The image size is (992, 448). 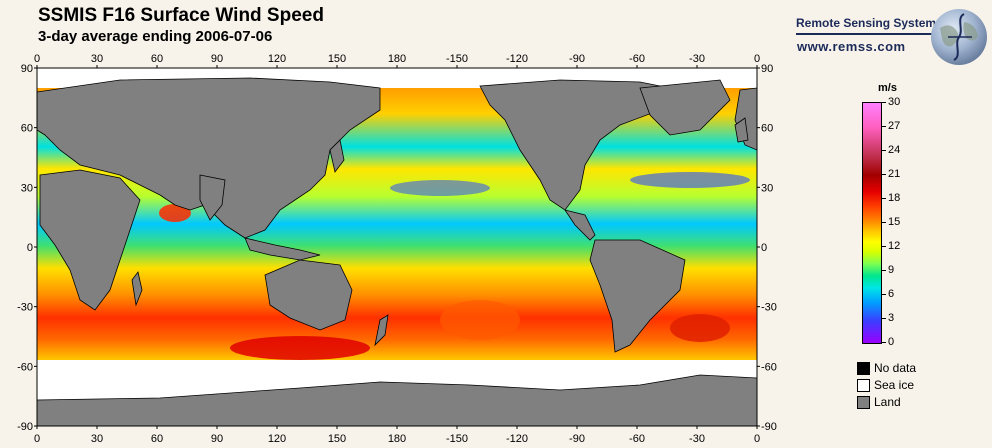 I want to click on lon-label-top: 180, so click(x=397, y=59).